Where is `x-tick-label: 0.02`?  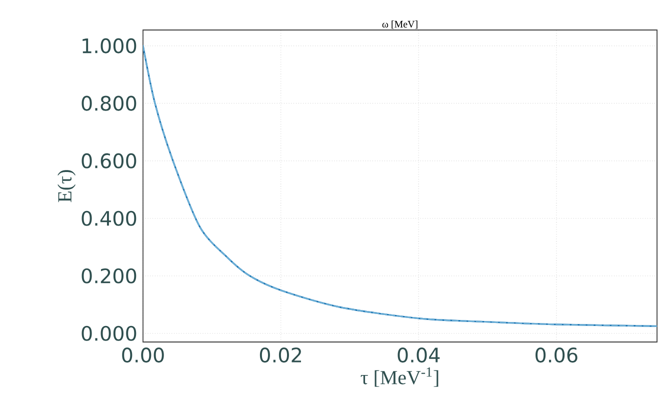
x-tick-label: 0.02 is located at coordinates (280, 355).